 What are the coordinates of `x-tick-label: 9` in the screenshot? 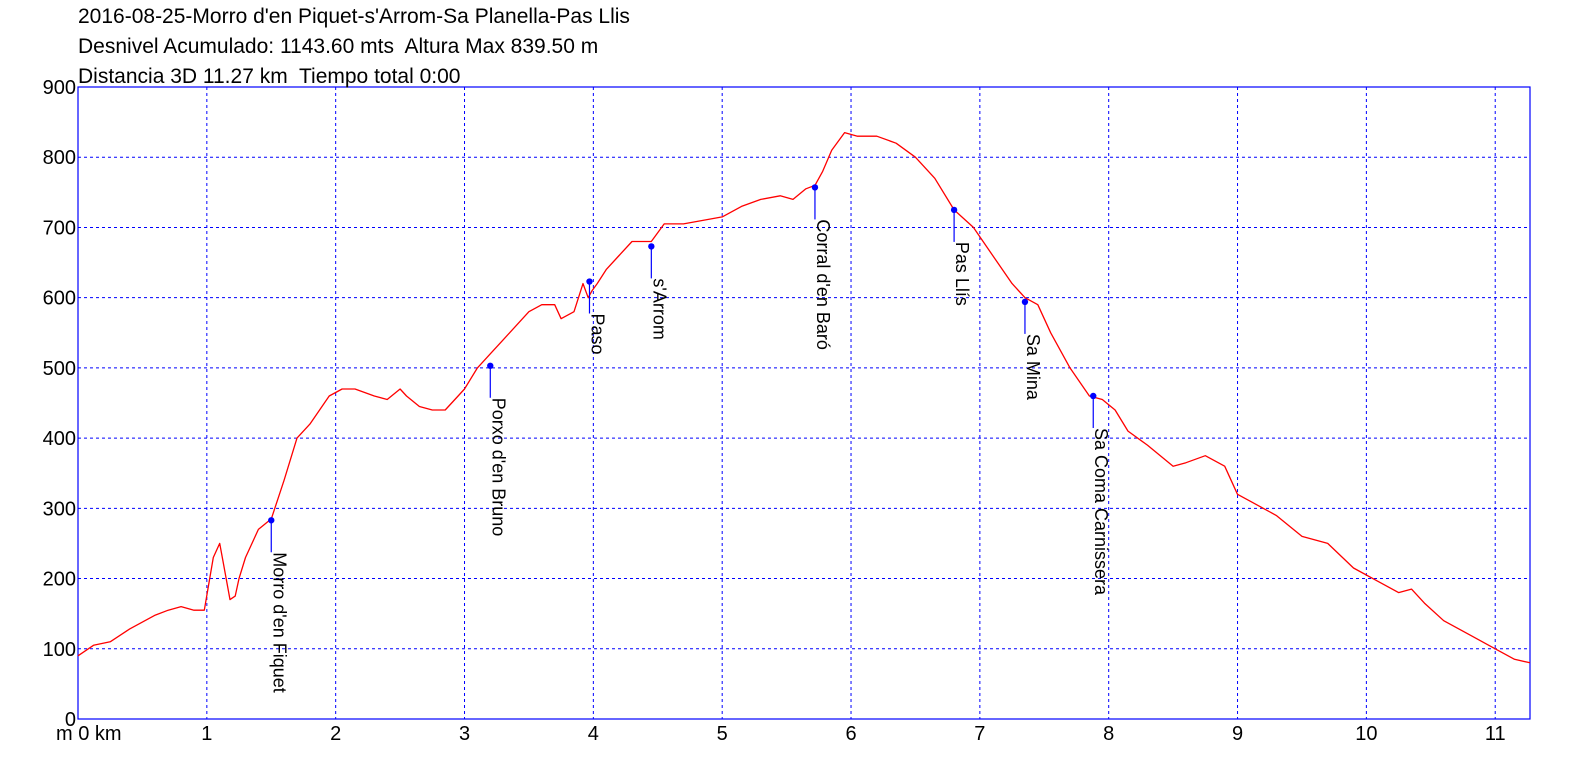 It's located at (1237, 734).